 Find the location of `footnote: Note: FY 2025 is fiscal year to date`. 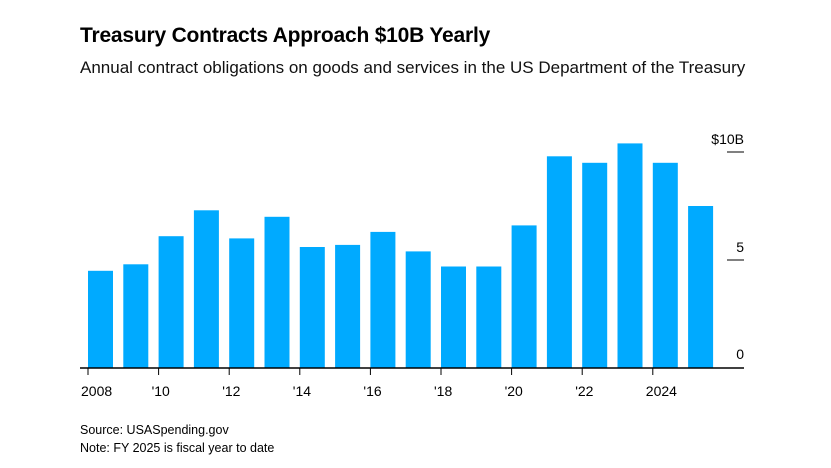

footnote: Note: FY 2025 is fiscal year to date is located at coordinates (177, 448).